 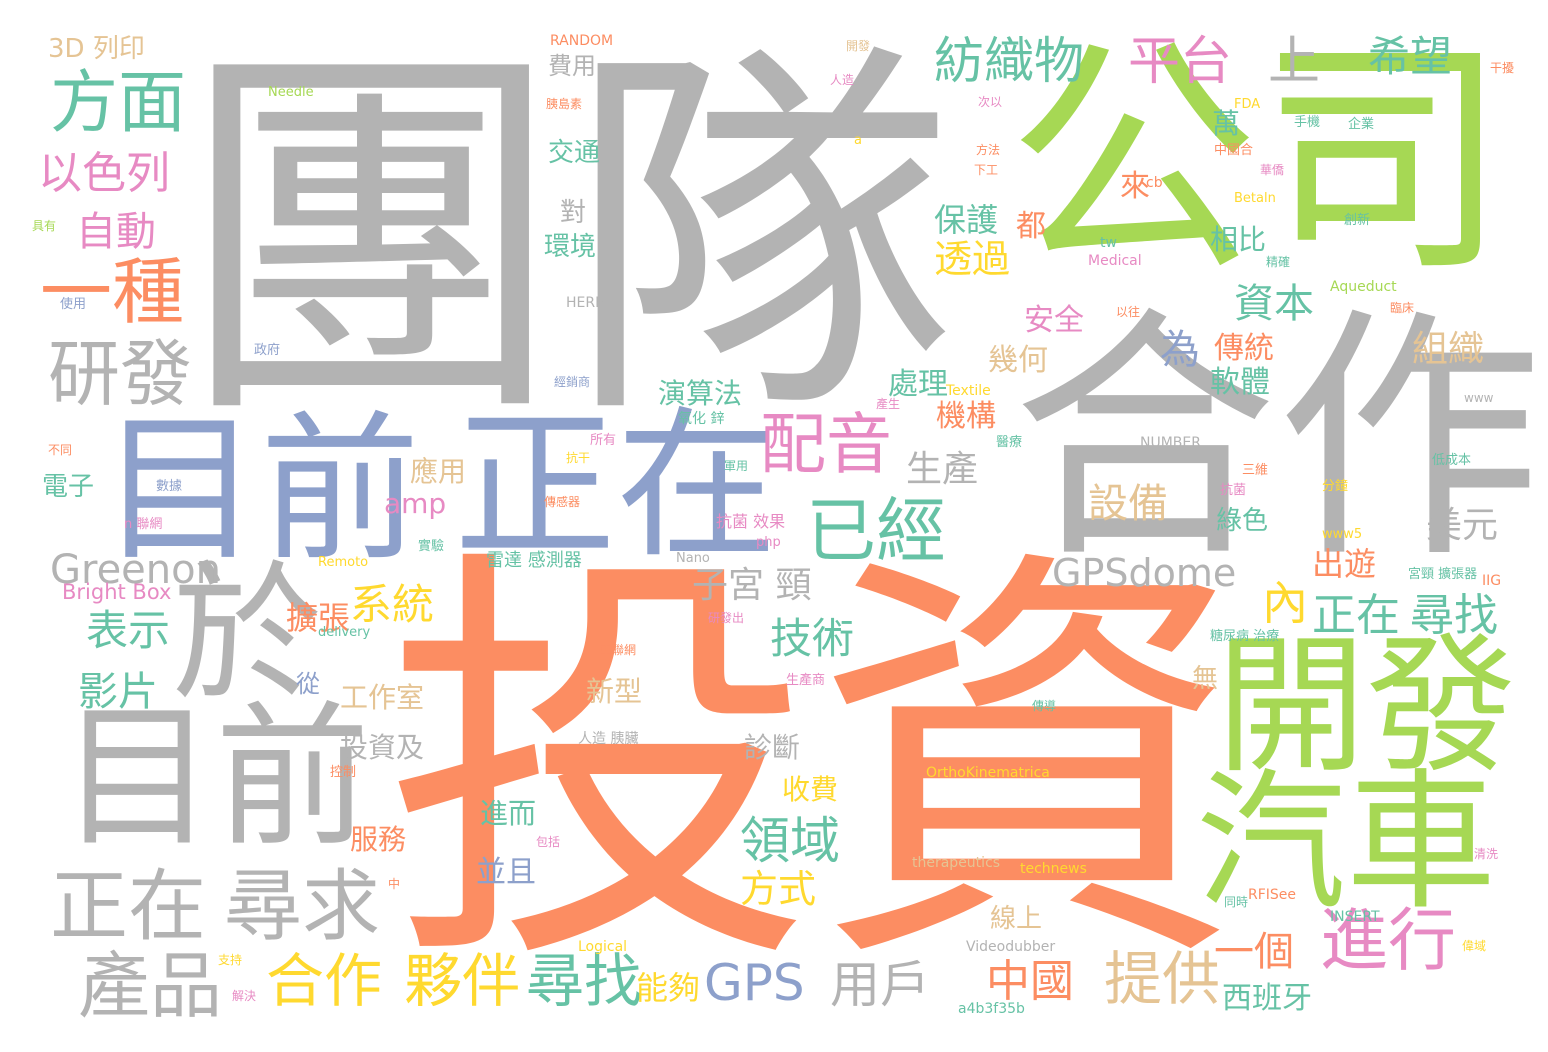 What do you see at coordinates (1361, 124) in the screenshot?
I see `word-企業: 企業` at bounding box center [1361, 124].